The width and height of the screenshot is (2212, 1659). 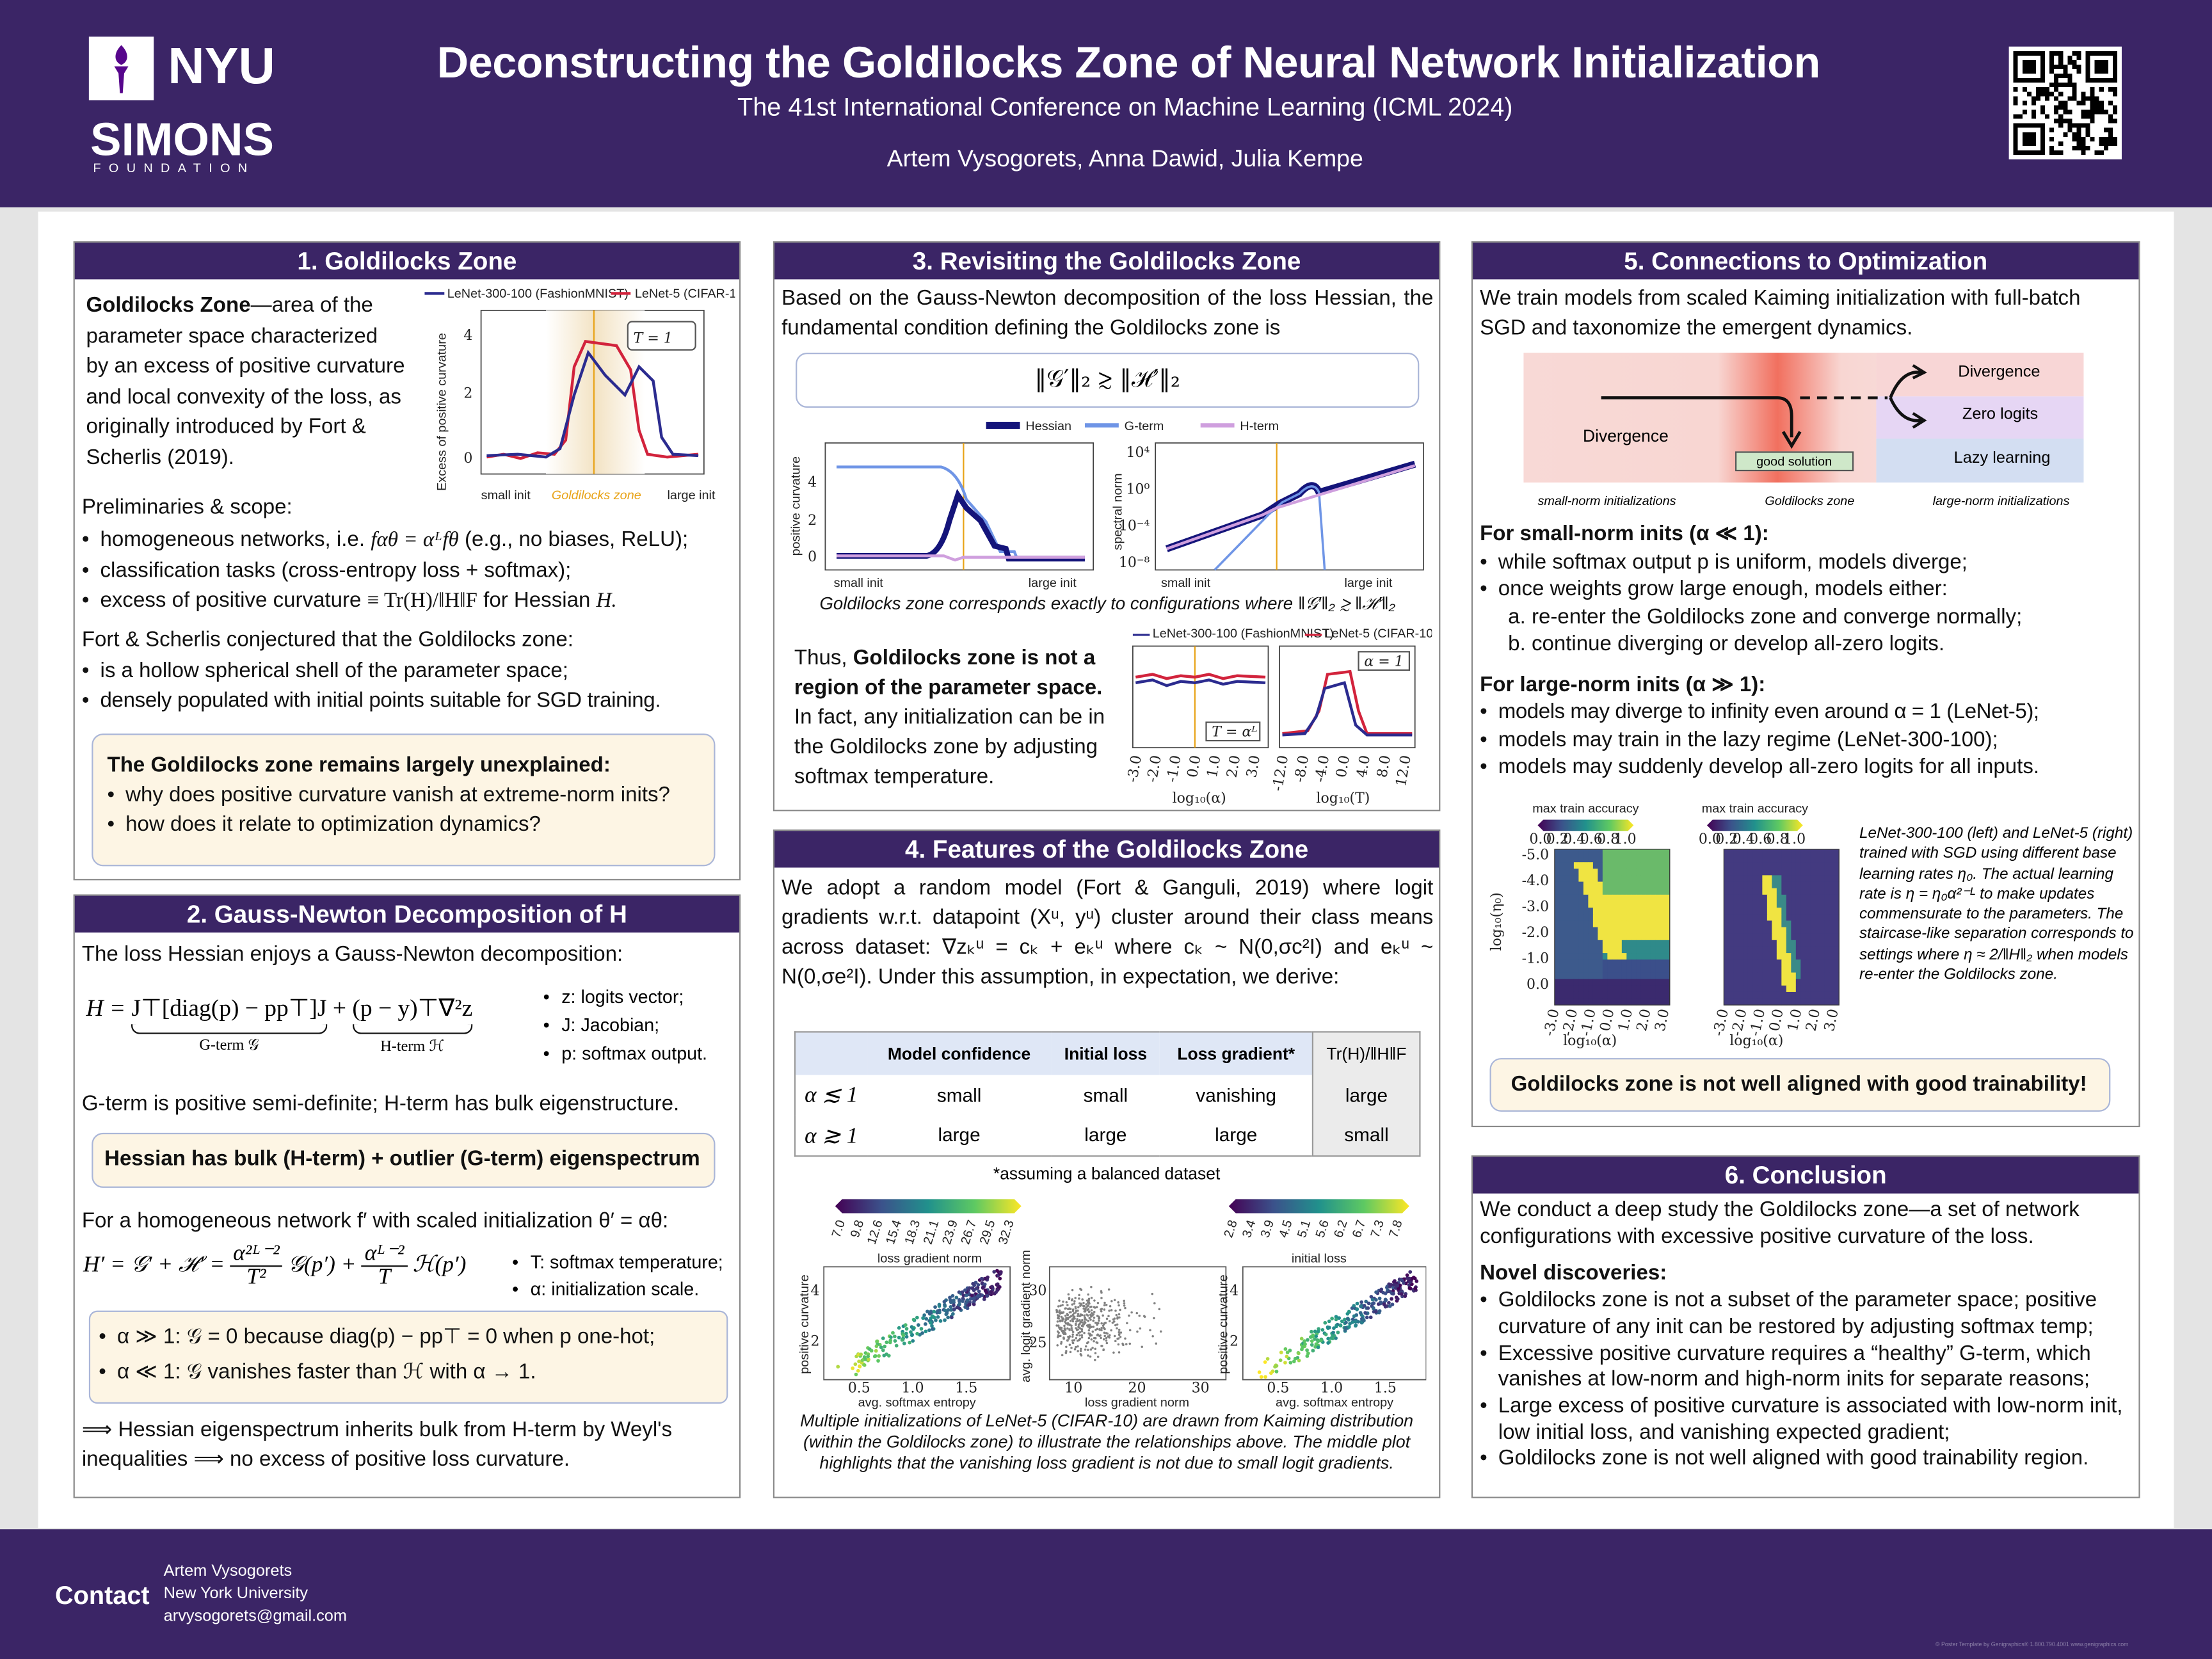 What do you see at coordinates (1106, 1053) in the screenshot?
I see `col-header: Initial loss` at bounding box center [1106, 1053].